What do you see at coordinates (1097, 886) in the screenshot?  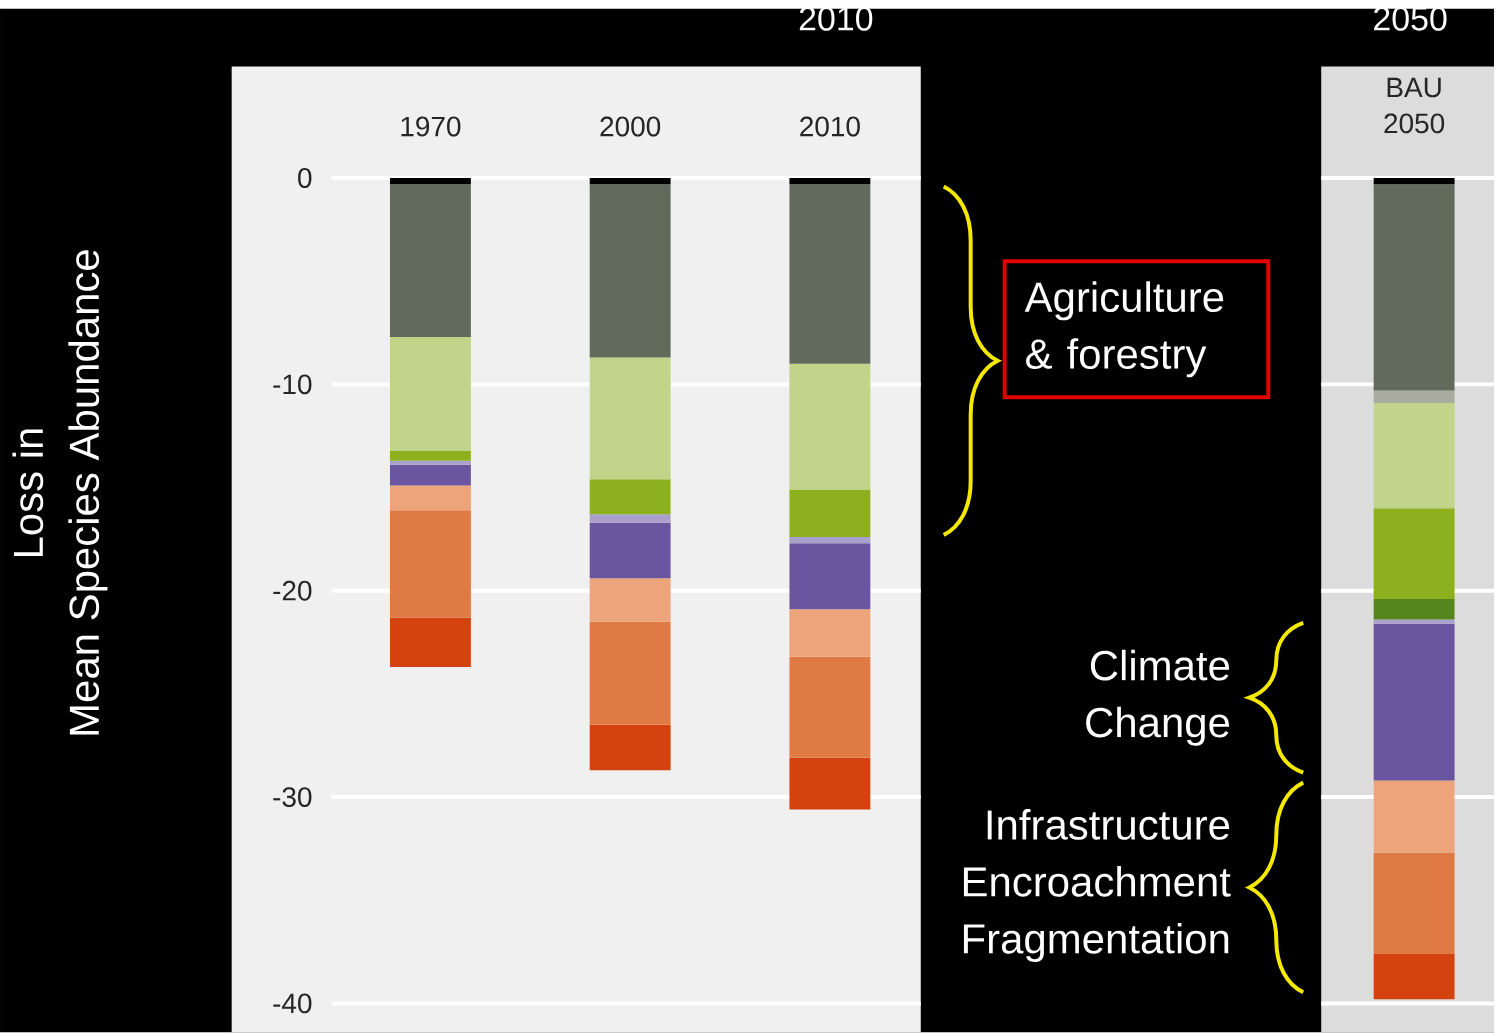 I see `text: Infrastructure Encroachment Fragmentation` at bounding box center [1097, 886].